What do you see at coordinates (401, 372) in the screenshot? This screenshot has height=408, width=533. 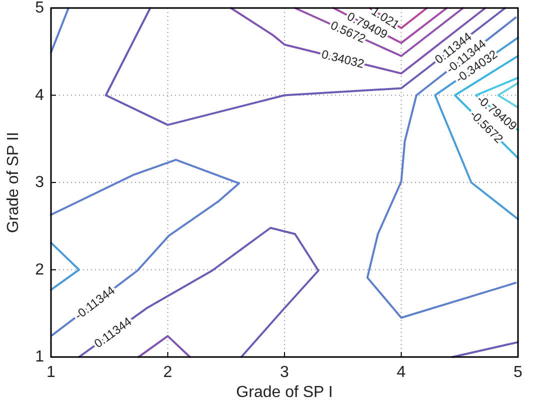 I see `x-tick-label: 4` at bounding box center [401, 372].